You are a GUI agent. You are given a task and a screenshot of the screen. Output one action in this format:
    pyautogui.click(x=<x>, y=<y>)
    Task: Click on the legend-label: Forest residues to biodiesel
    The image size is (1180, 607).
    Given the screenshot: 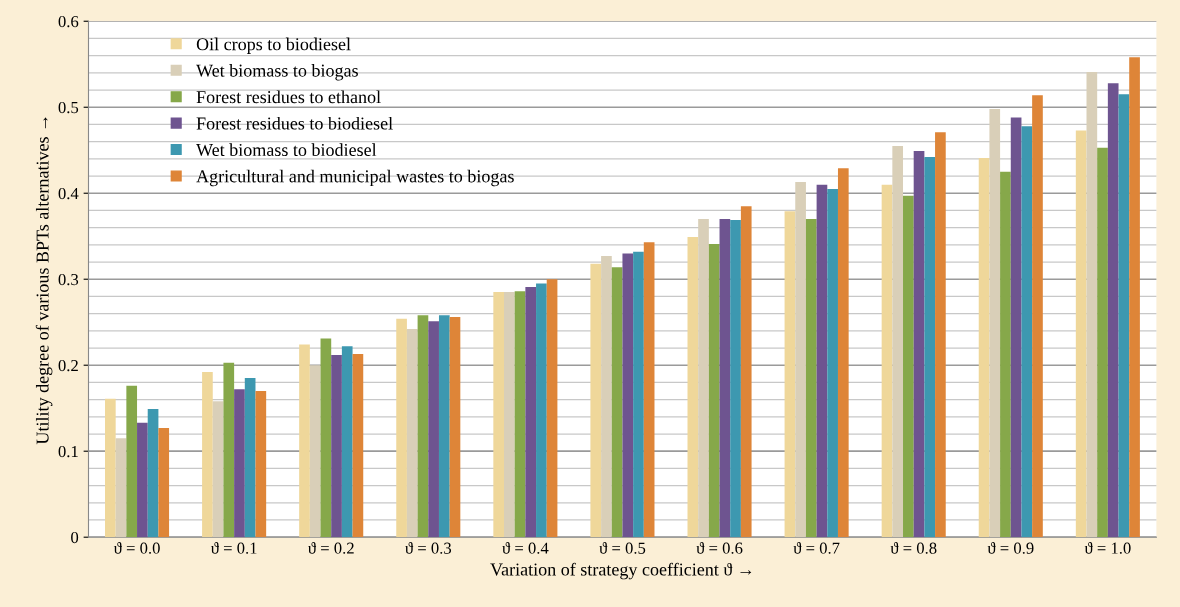 What is the action you would take?
    pyautogui.click(x=294, y=123)
    